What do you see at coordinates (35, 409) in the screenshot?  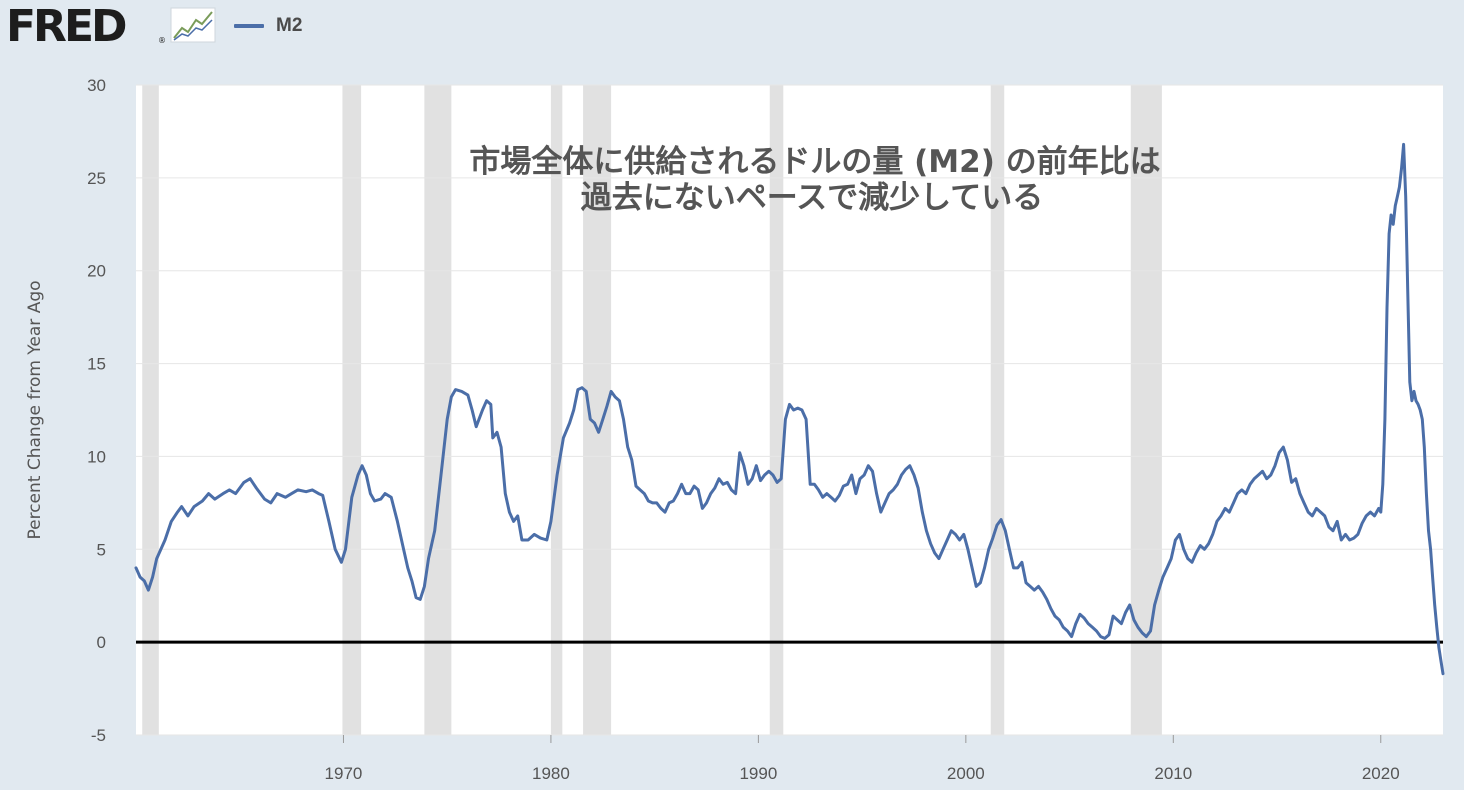 I see `y-axis-label: Percent Change from Year Ago` at bounding box center [35, 409].